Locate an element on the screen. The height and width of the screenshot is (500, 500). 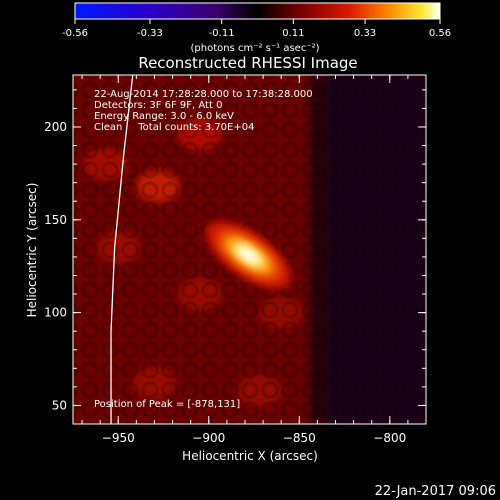
x-tick-labels: −950 −900 −850 −800 is located at coordinates (254, 438).